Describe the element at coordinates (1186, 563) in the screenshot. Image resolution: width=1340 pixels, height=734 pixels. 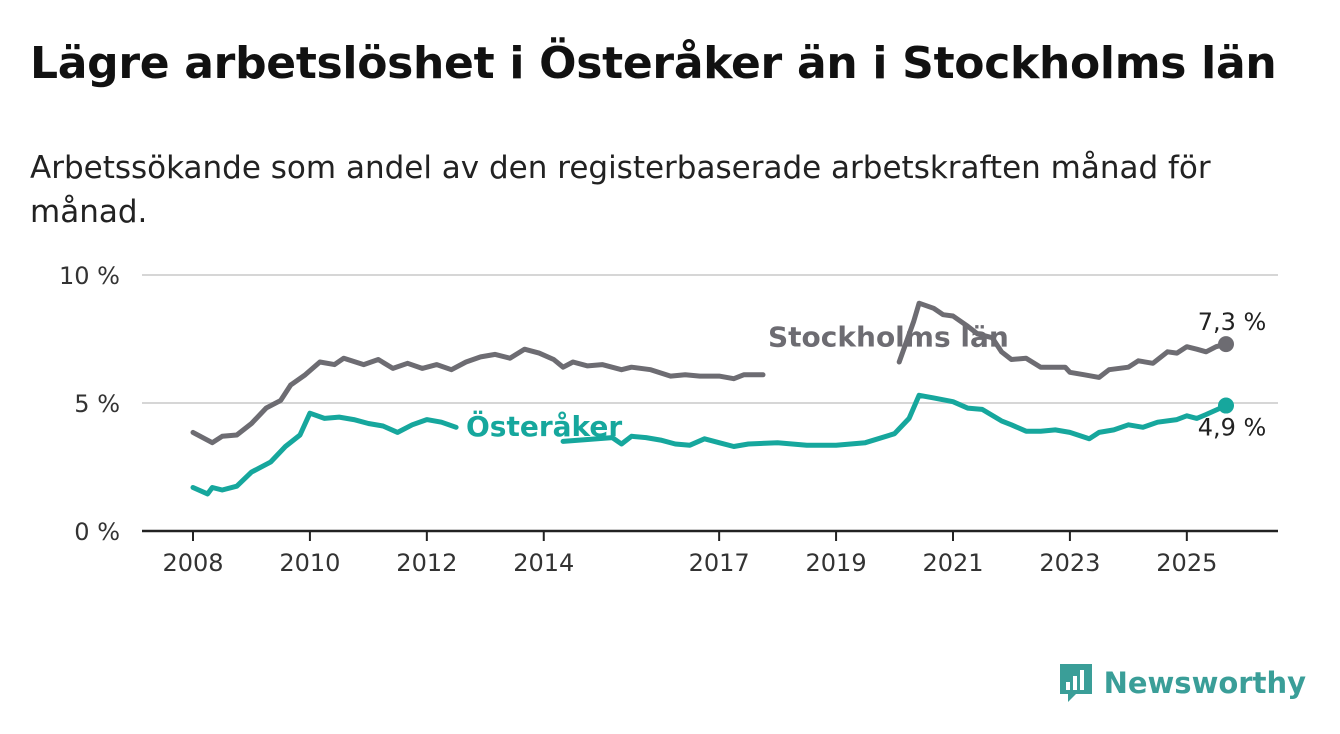
I see `x-tick-label: 2025` at that location.